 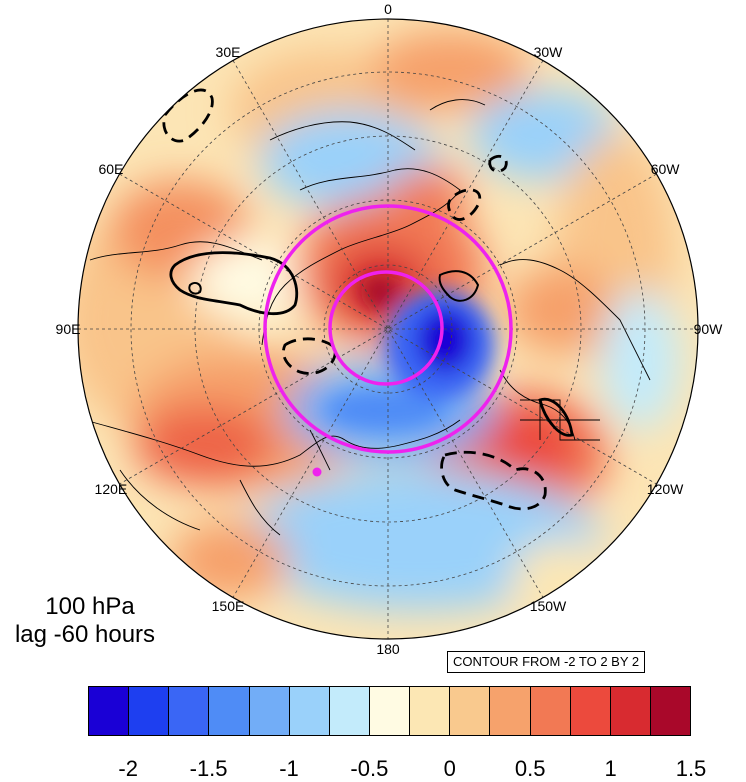 What do you see at coordinates (546, 662) in the screenshot?
I see `contour-info-box: CONTOUR FROM -2 TO 2 BY 2` at bounding box center [546, 662].